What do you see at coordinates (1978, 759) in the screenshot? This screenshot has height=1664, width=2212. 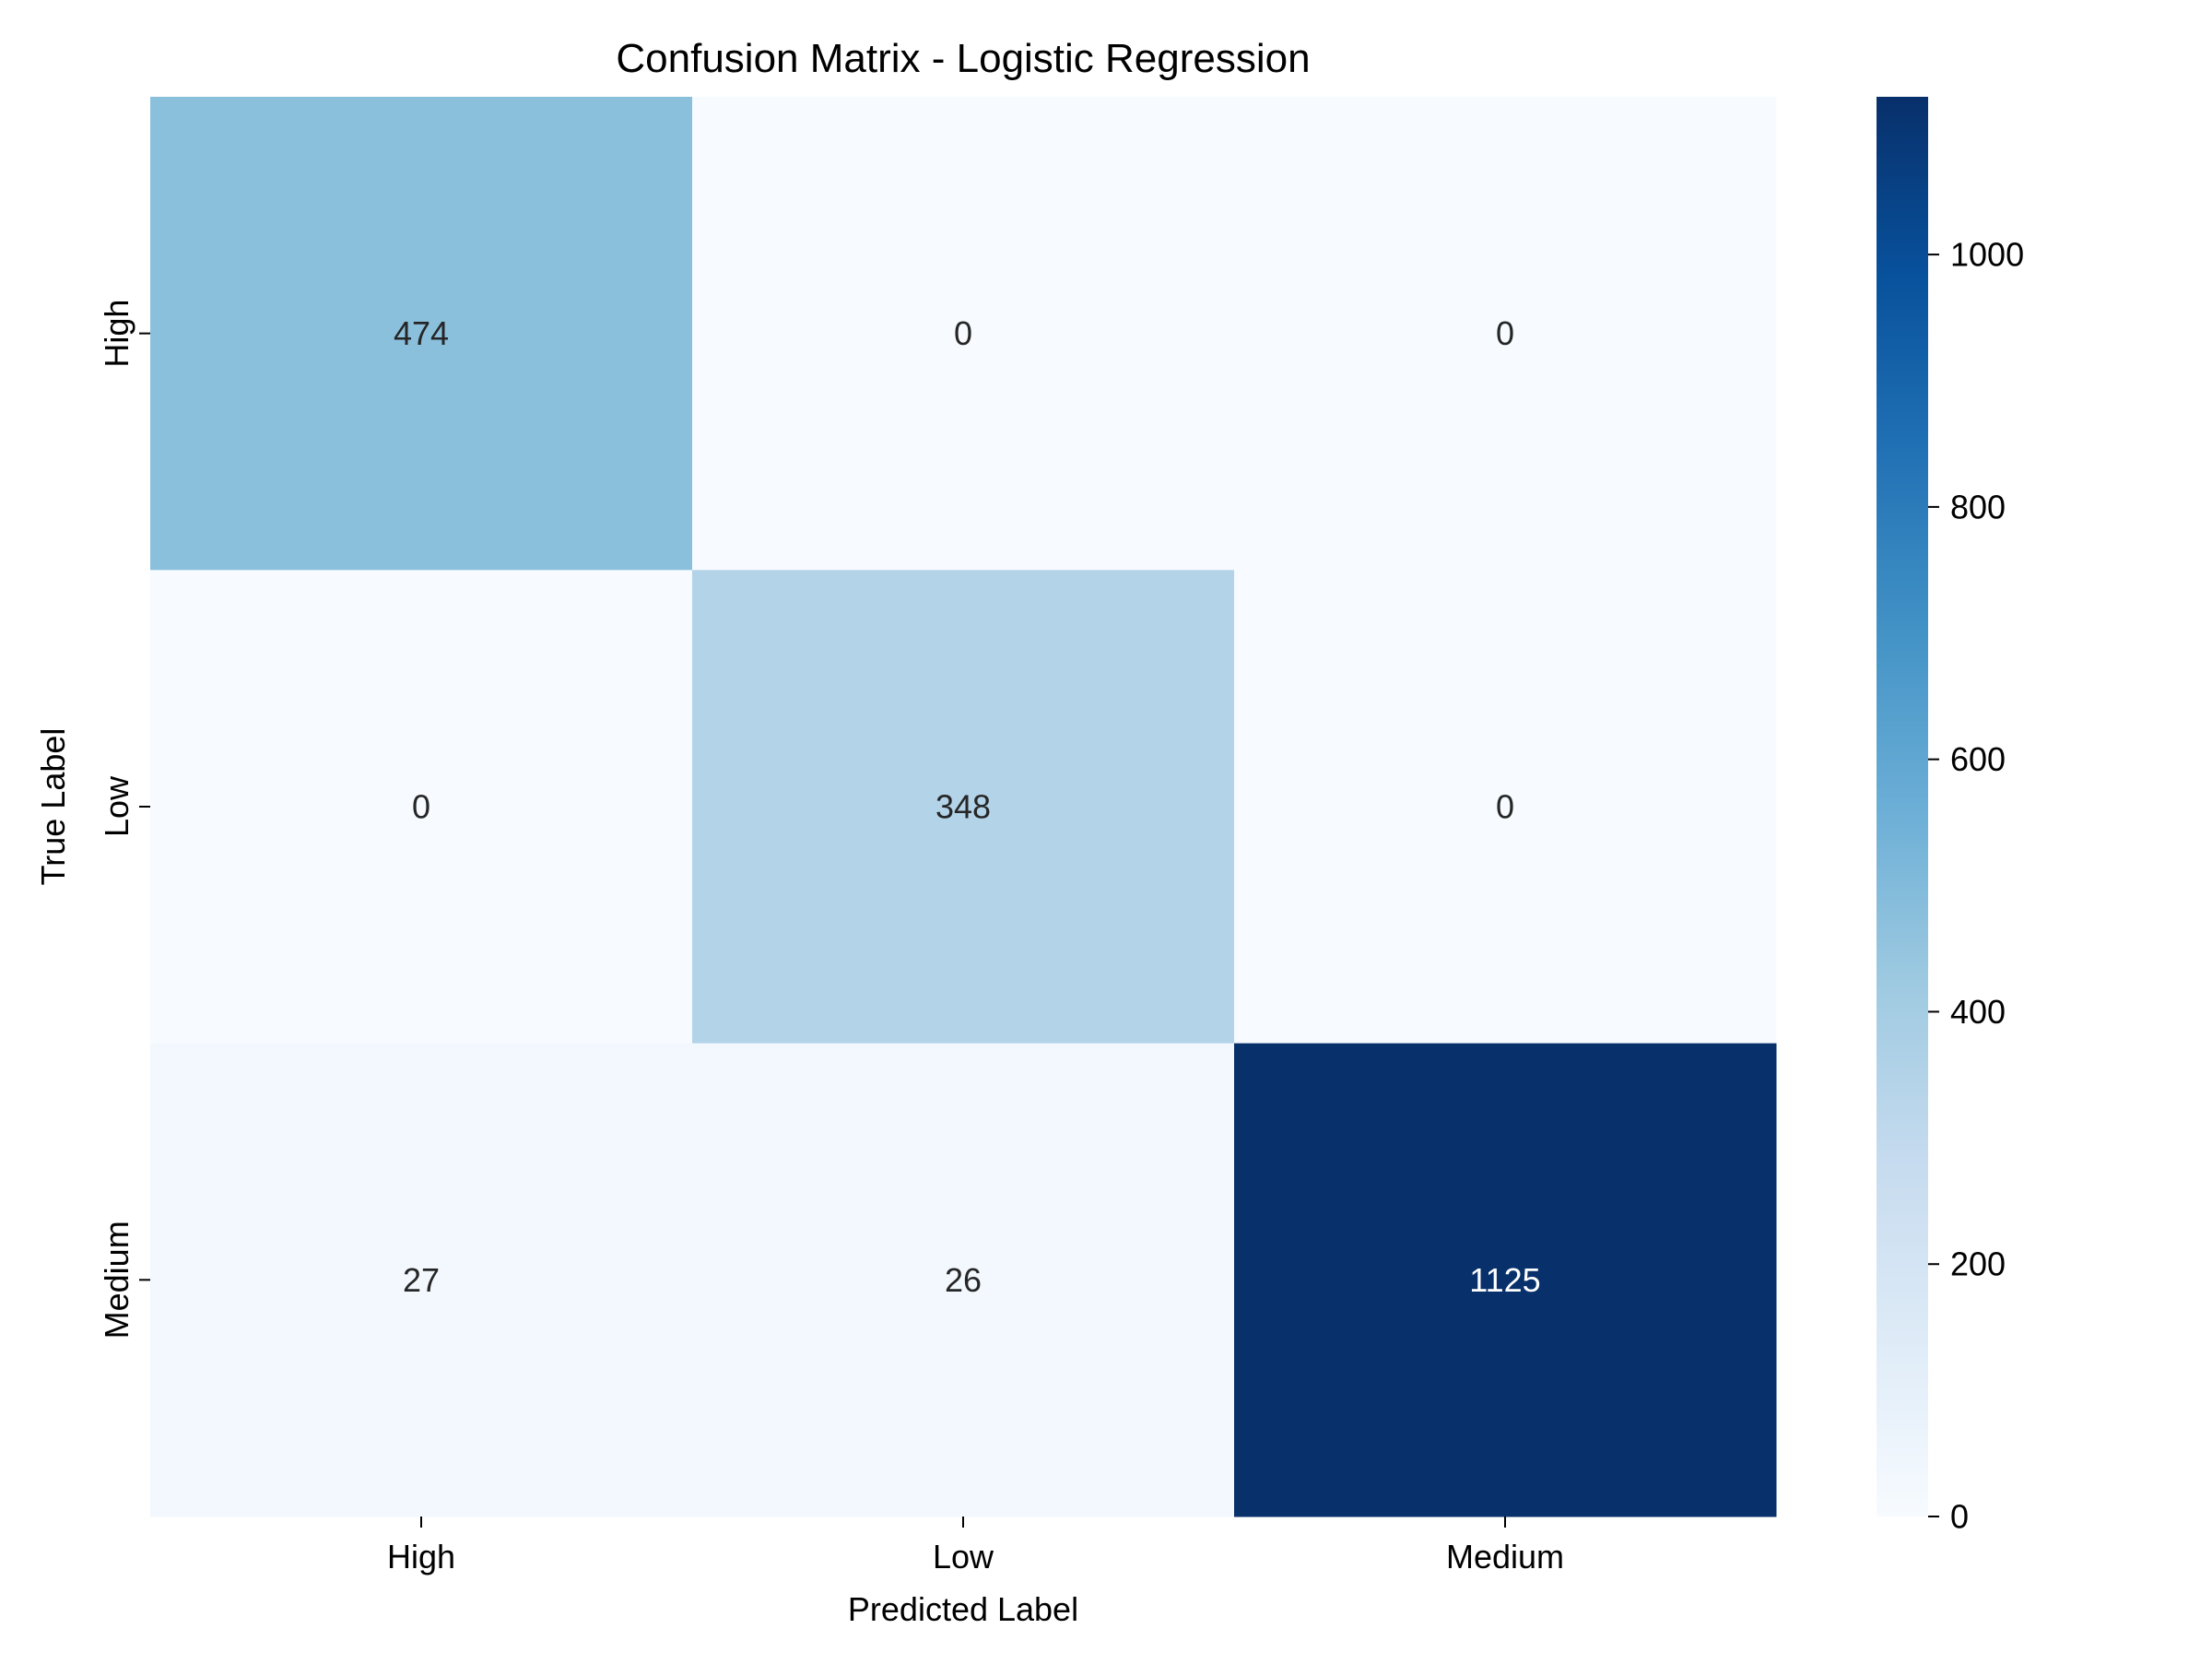 I see `colorbar-tick-label: 600` at bounding box center [1978, 759].